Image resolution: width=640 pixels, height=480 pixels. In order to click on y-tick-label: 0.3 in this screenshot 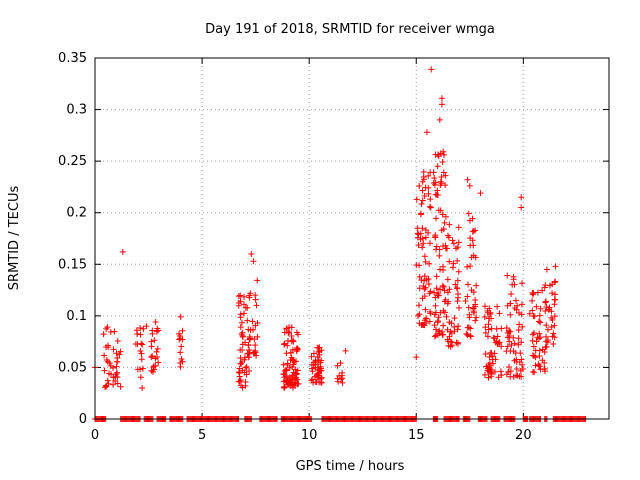, I will do `click(76, 110)`.